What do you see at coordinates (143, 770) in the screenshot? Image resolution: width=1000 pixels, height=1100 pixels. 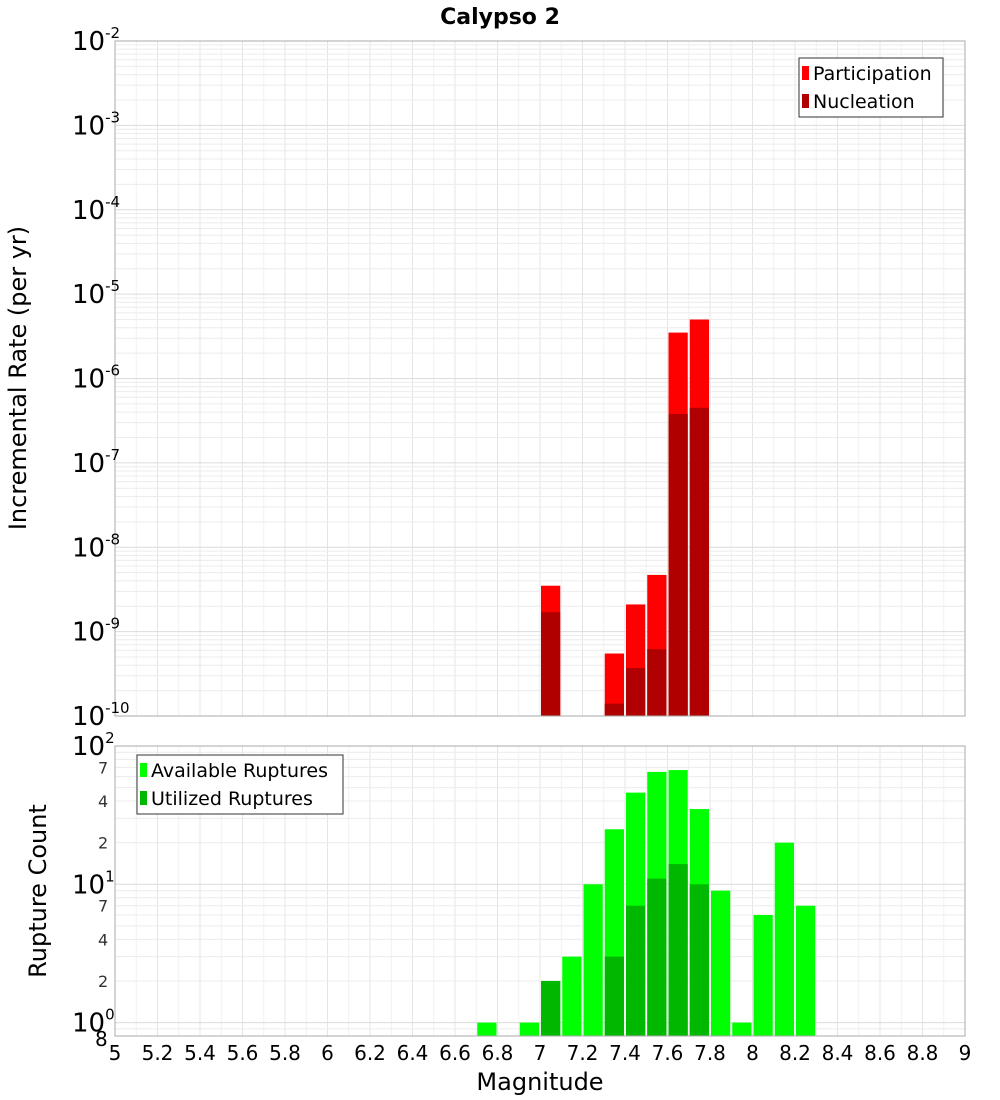 I see `available-legend-swatch` at bounding box center [143, 770].